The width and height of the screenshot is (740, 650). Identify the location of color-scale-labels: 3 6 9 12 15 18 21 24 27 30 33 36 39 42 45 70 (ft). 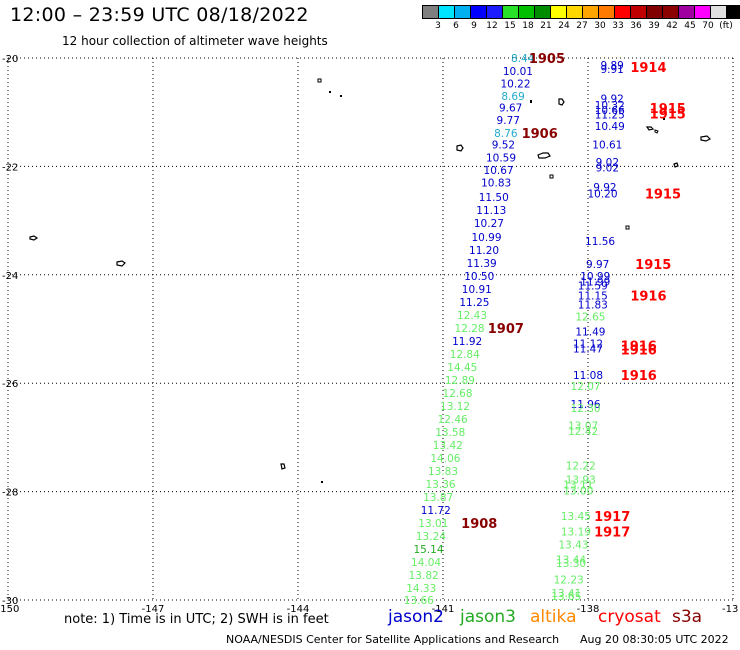
(581, 27).